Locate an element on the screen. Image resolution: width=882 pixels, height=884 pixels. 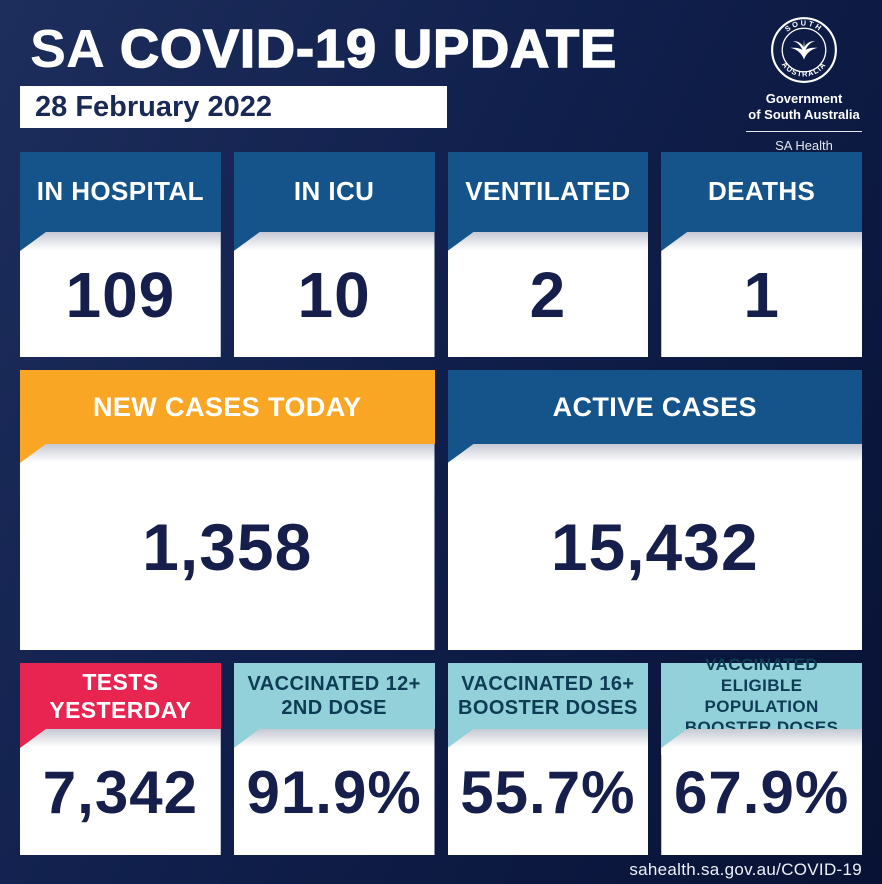
card-value: 2 is located at coordinates (548, 294).